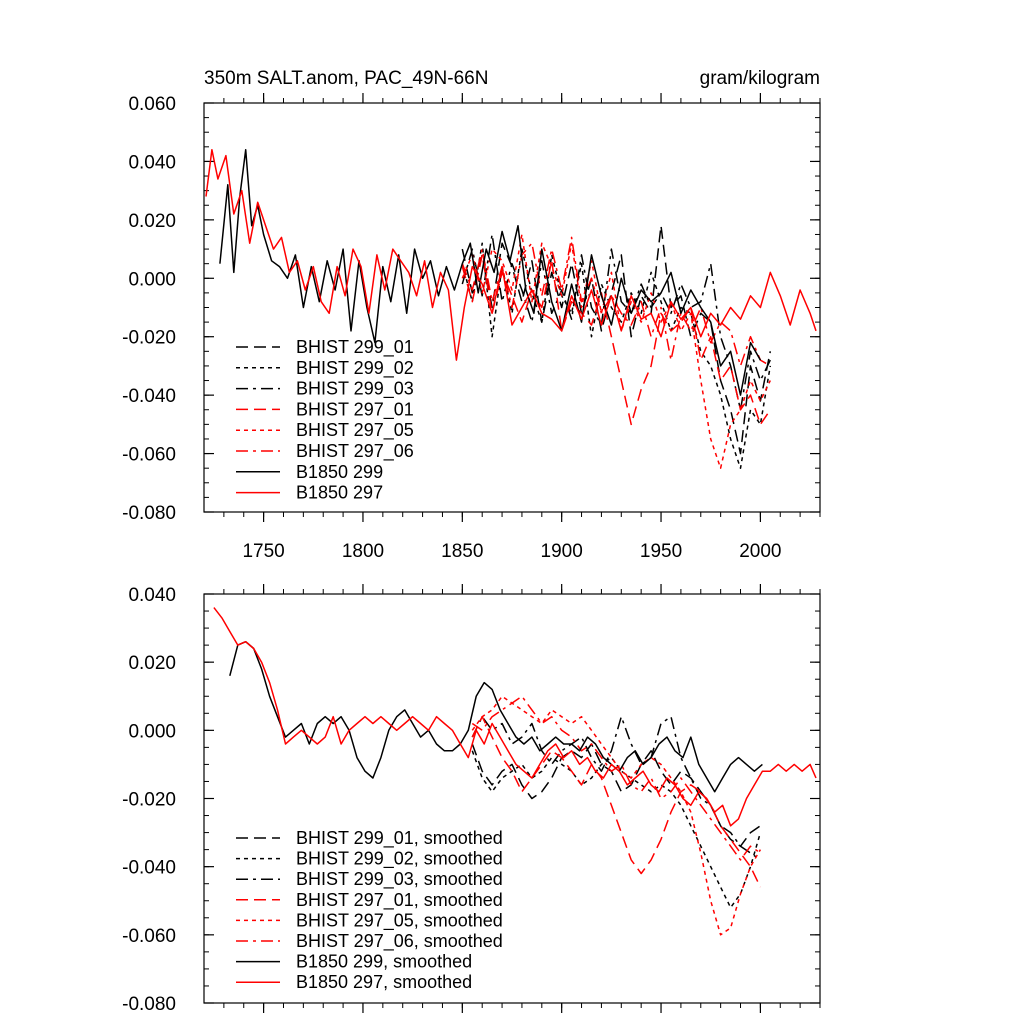 This screenshot has height=1024, width=1024. What do you see at coordinates (152, 595) in the screenshot?
I see `chart-bottom-ytick-label: 0.040` at bounding box center [152, 595].